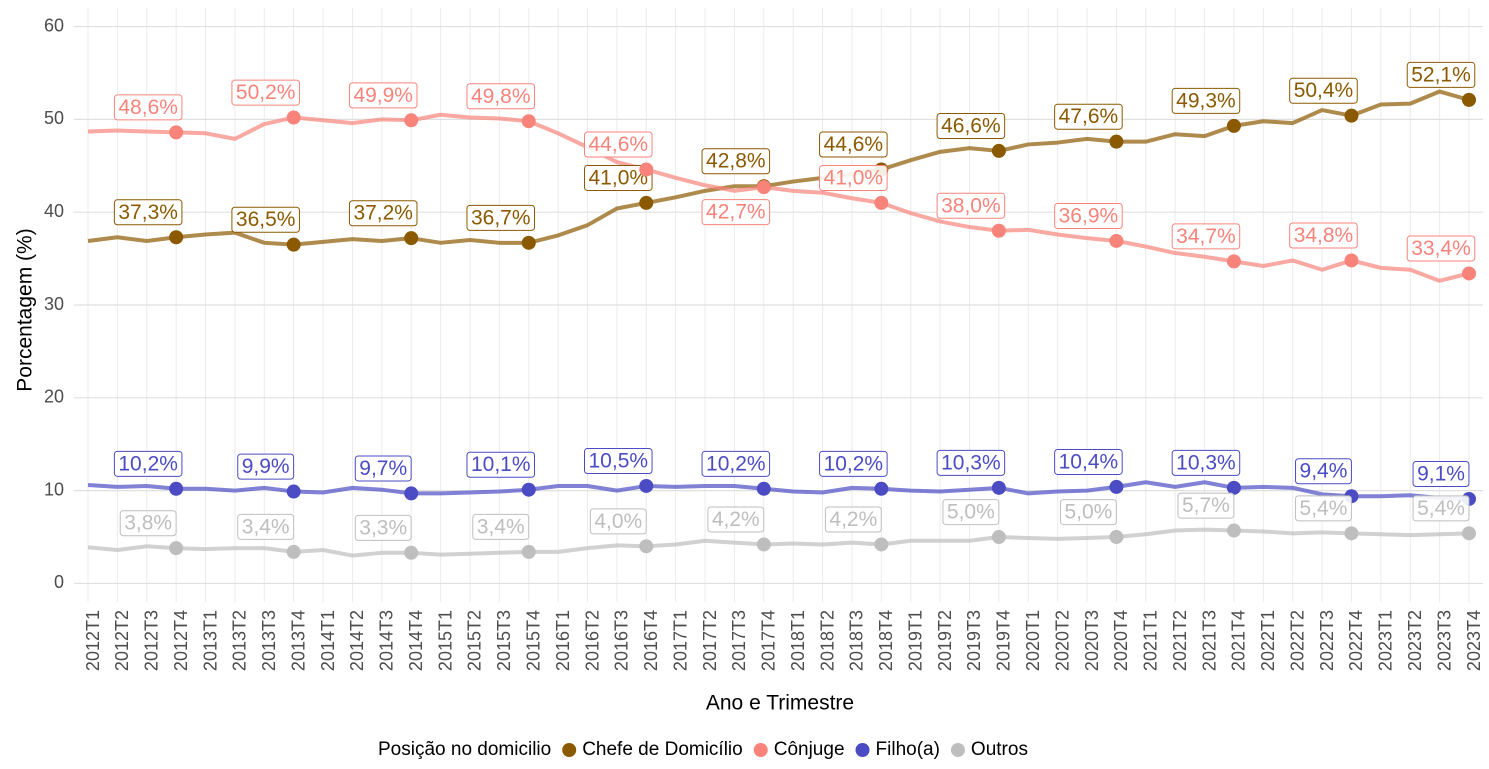 The height and width of the screenshot is (769, 1489). What do you see at coordinates (383, 213) in the screenshot?
I see `data-label: 37,2%` at bounding box center [383, 213].